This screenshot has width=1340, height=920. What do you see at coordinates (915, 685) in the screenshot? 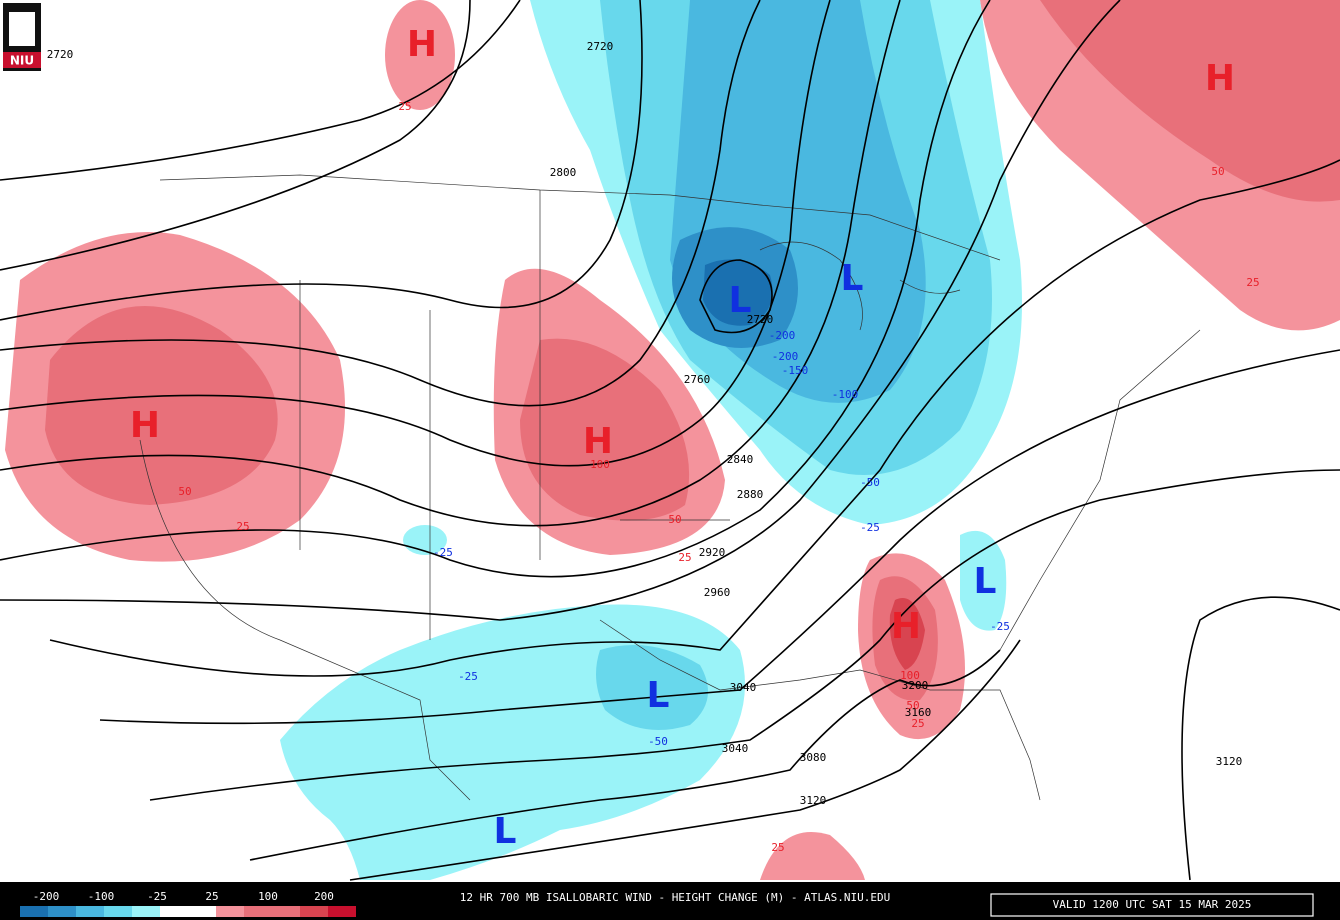
I see `contour-label: 3200` at bounding box center [915, 685].